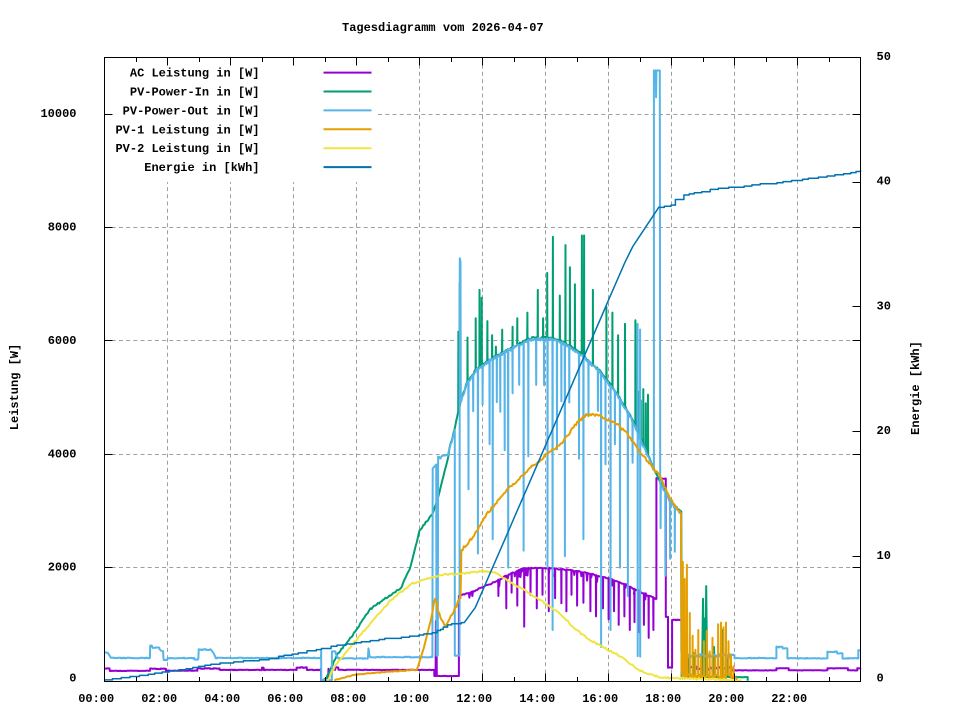  What do you see at coordinates (62, 228) in the screenshot?
I see `svg-text: 8000` at bounding box center [62, 228].